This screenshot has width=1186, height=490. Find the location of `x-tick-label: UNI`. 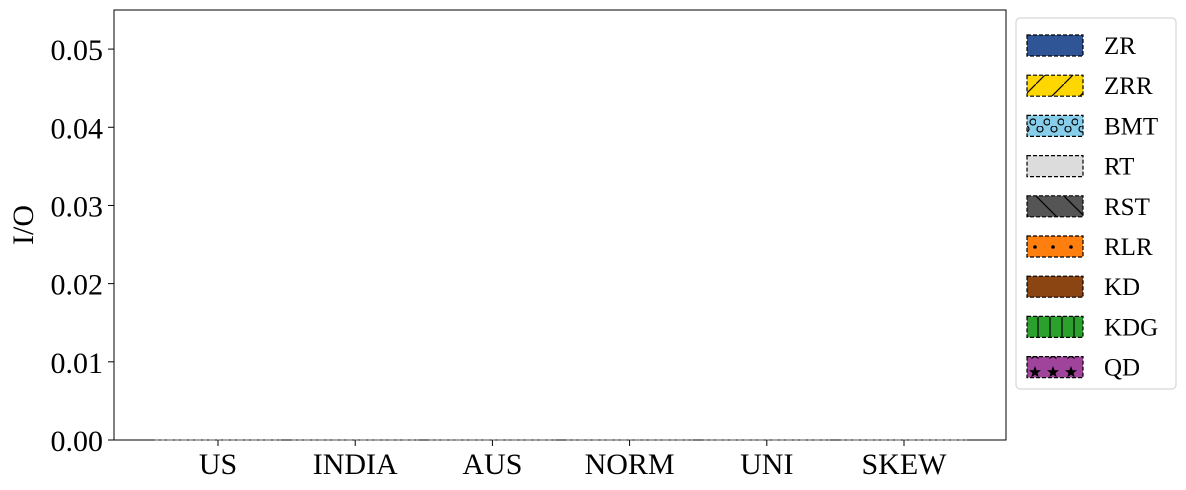

x-tick-label: UNI is located at coordinates (766, 464).